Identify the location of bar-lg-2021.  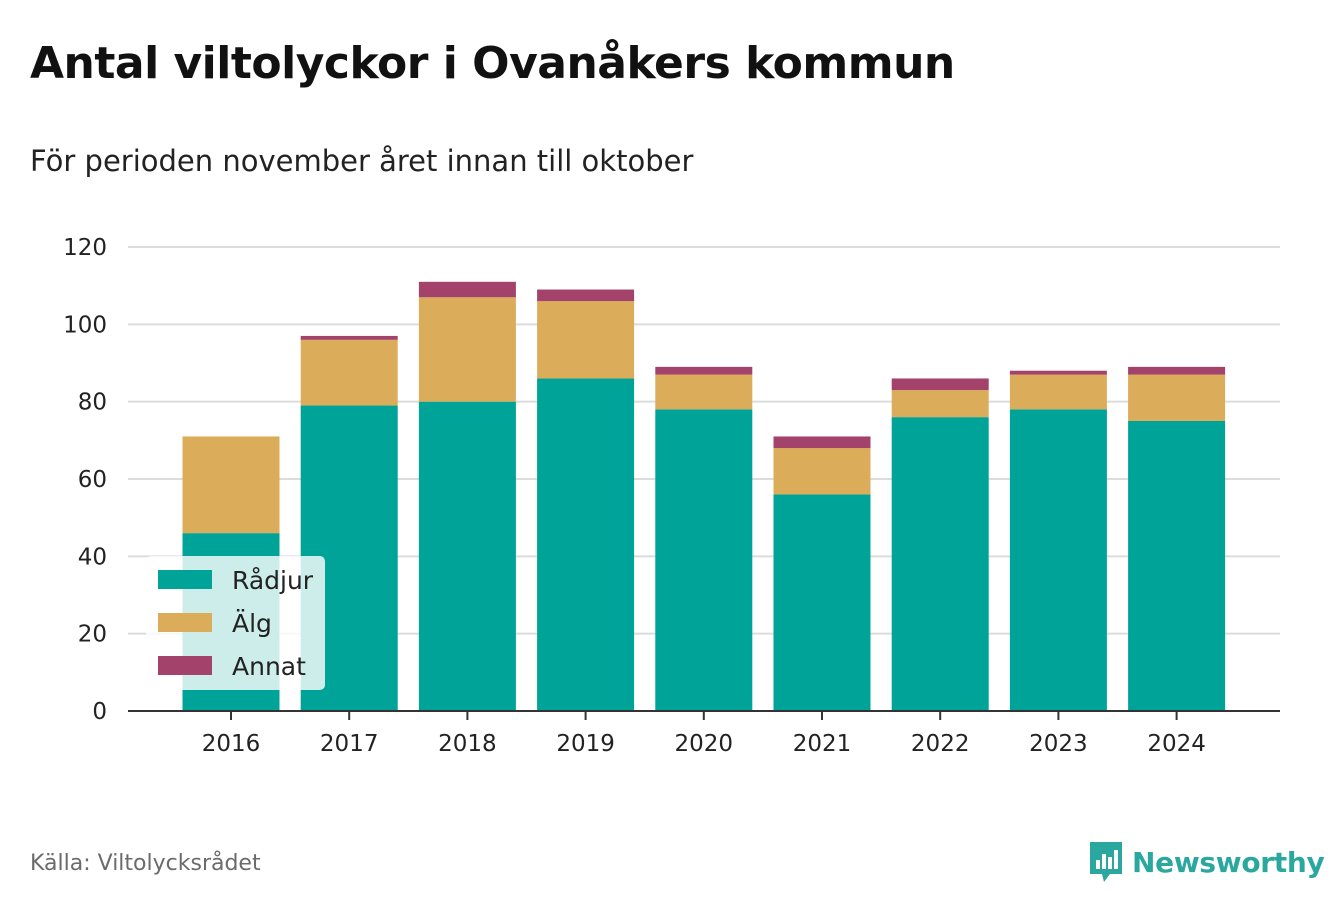
(822, 471).